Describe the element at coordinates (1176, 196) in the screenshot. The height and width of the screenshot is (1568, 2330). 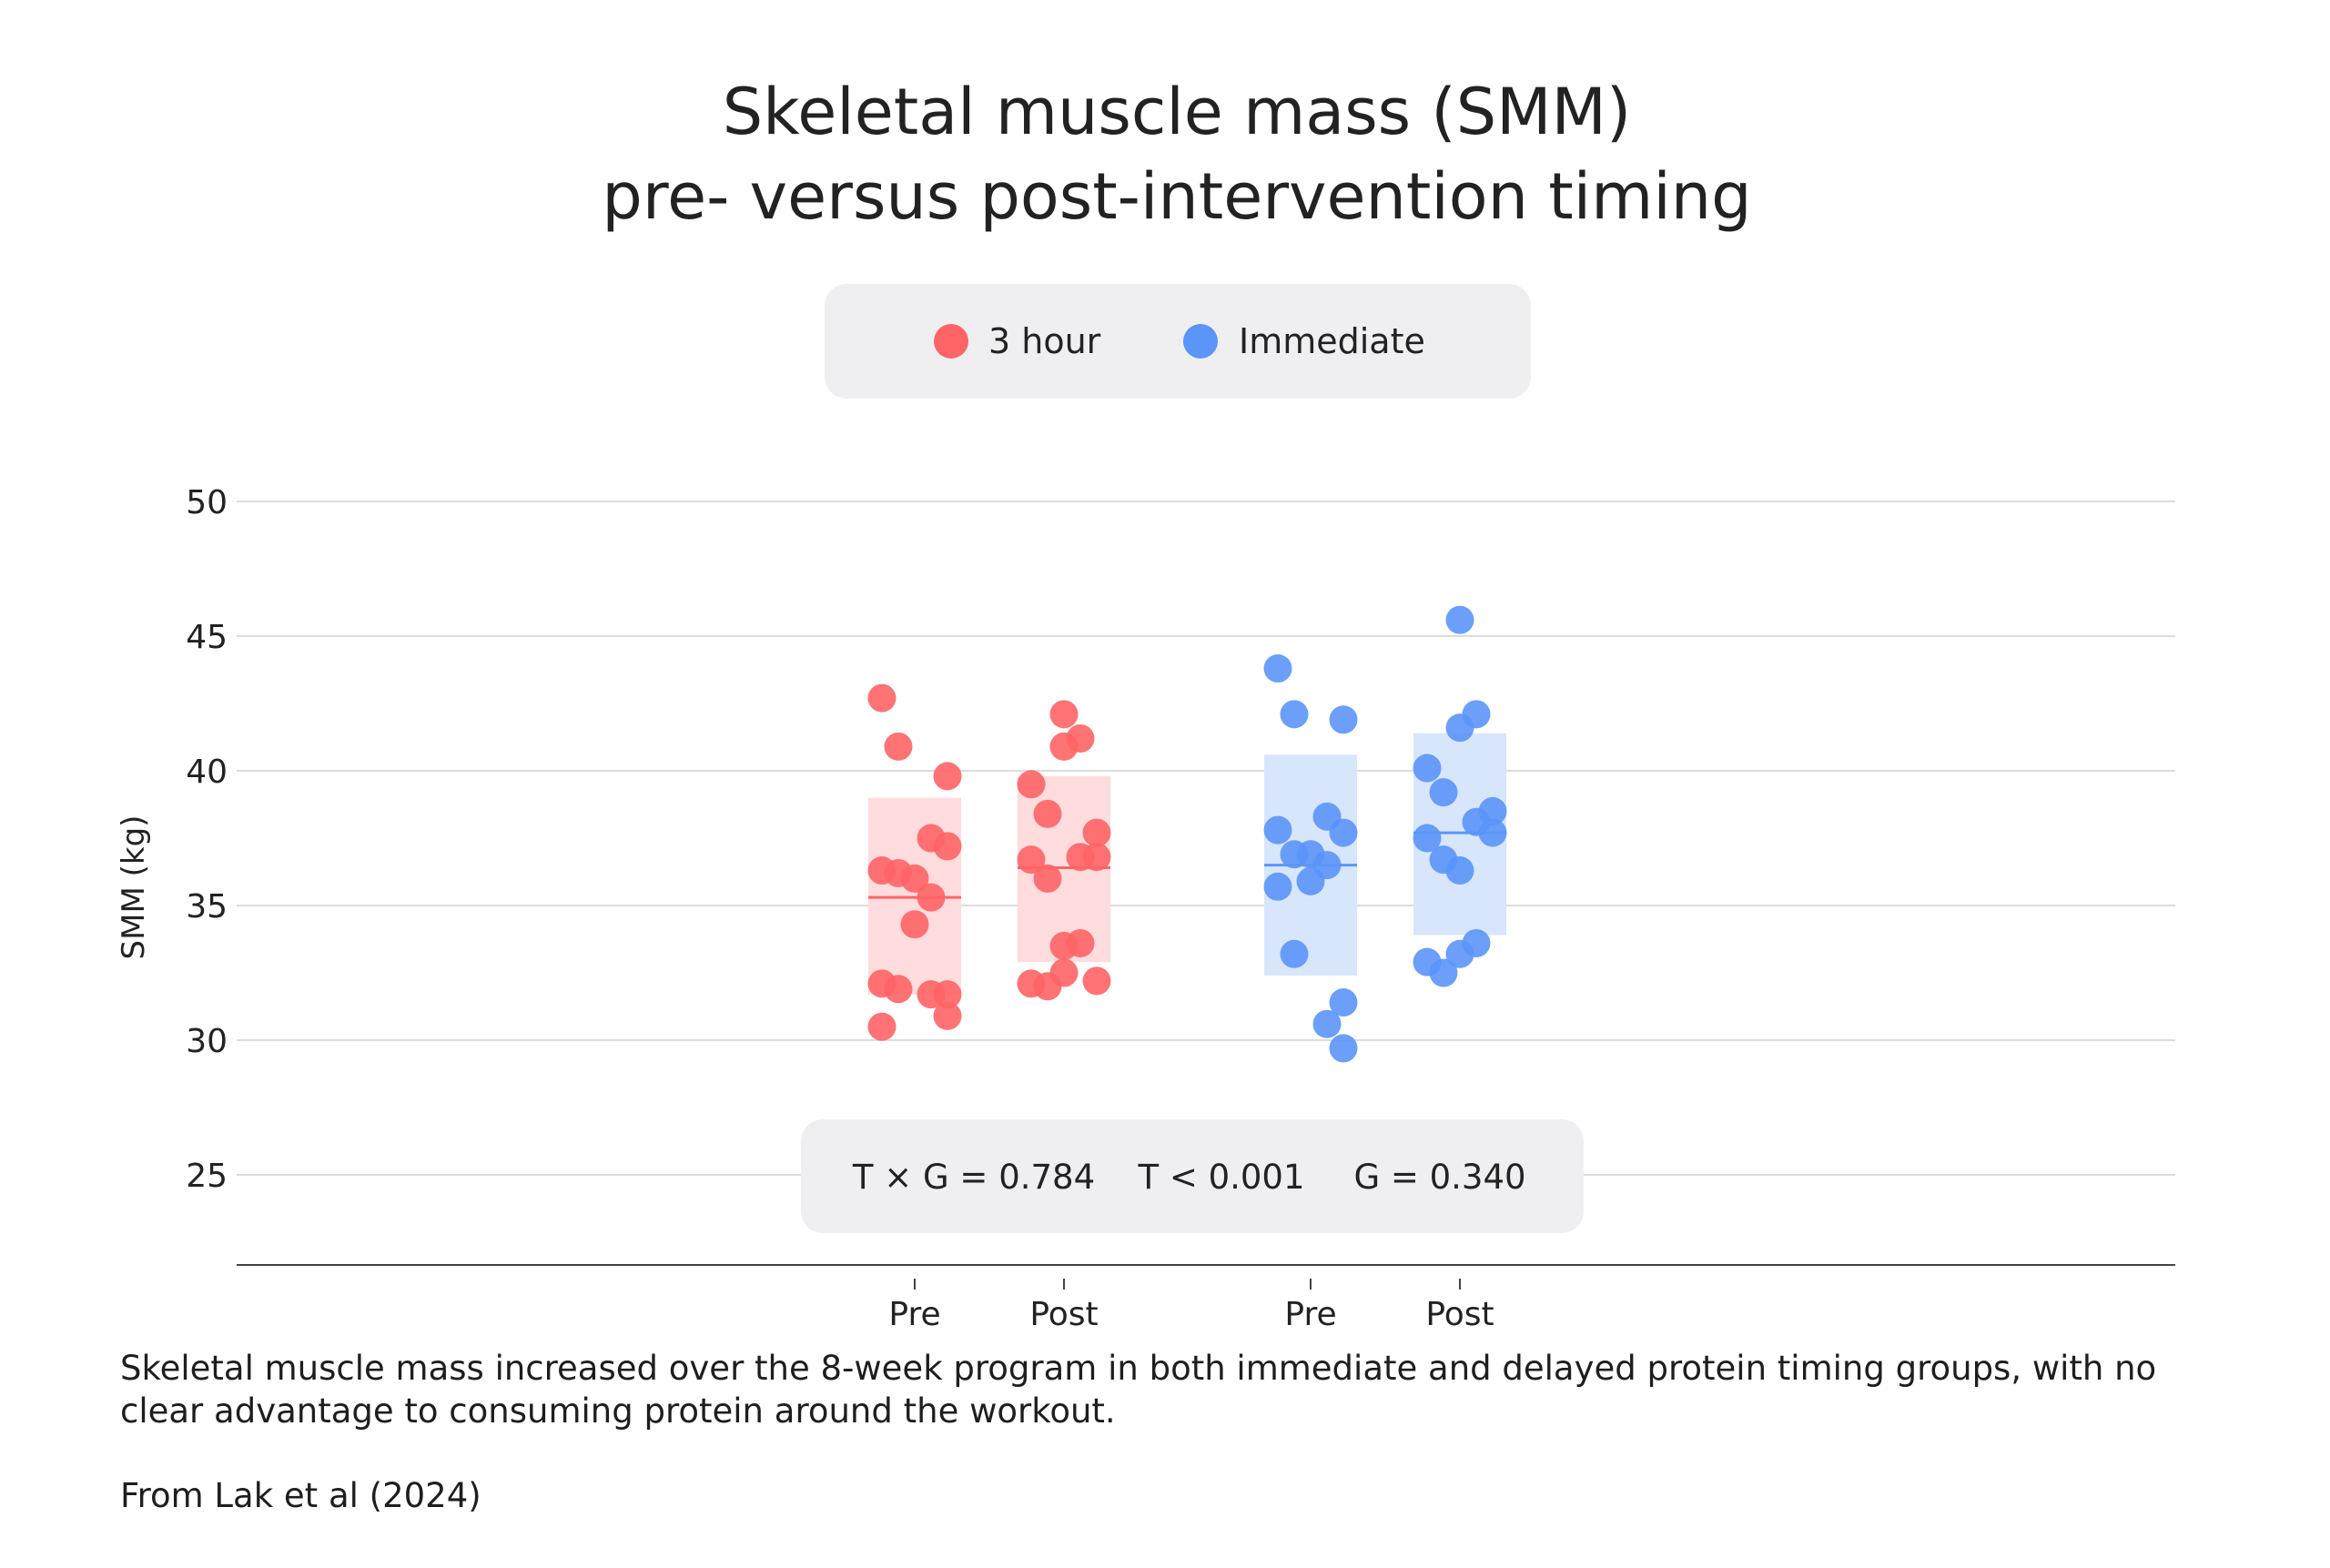
I see `chart-title-line-2: pre- versus post-intervention timing` at that location.